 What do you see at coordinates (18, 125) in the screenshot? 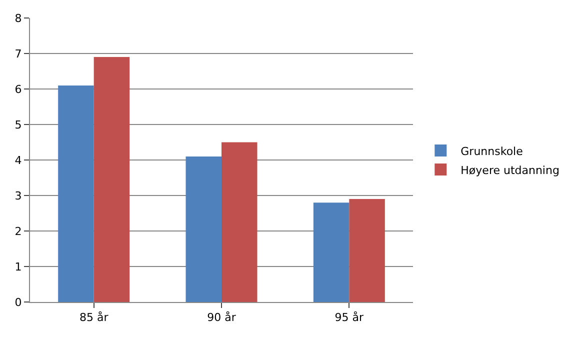
I see `y-tick-label: 5` at bounding box center [18, 125].